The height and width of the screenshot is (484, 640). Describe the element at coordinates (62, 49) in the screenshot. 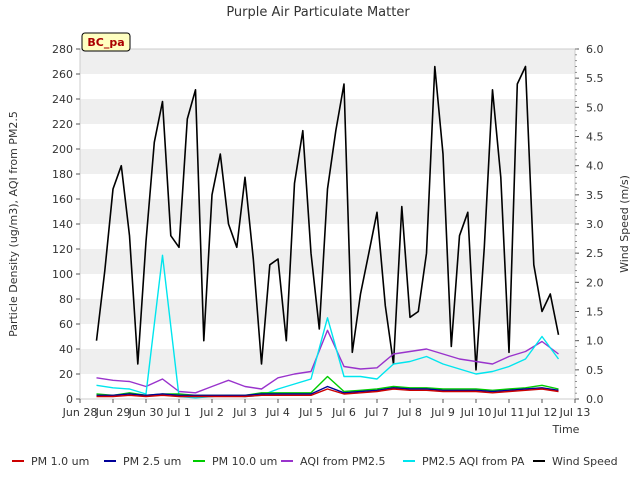

I see `y-tick-label-left: 280` at that location.